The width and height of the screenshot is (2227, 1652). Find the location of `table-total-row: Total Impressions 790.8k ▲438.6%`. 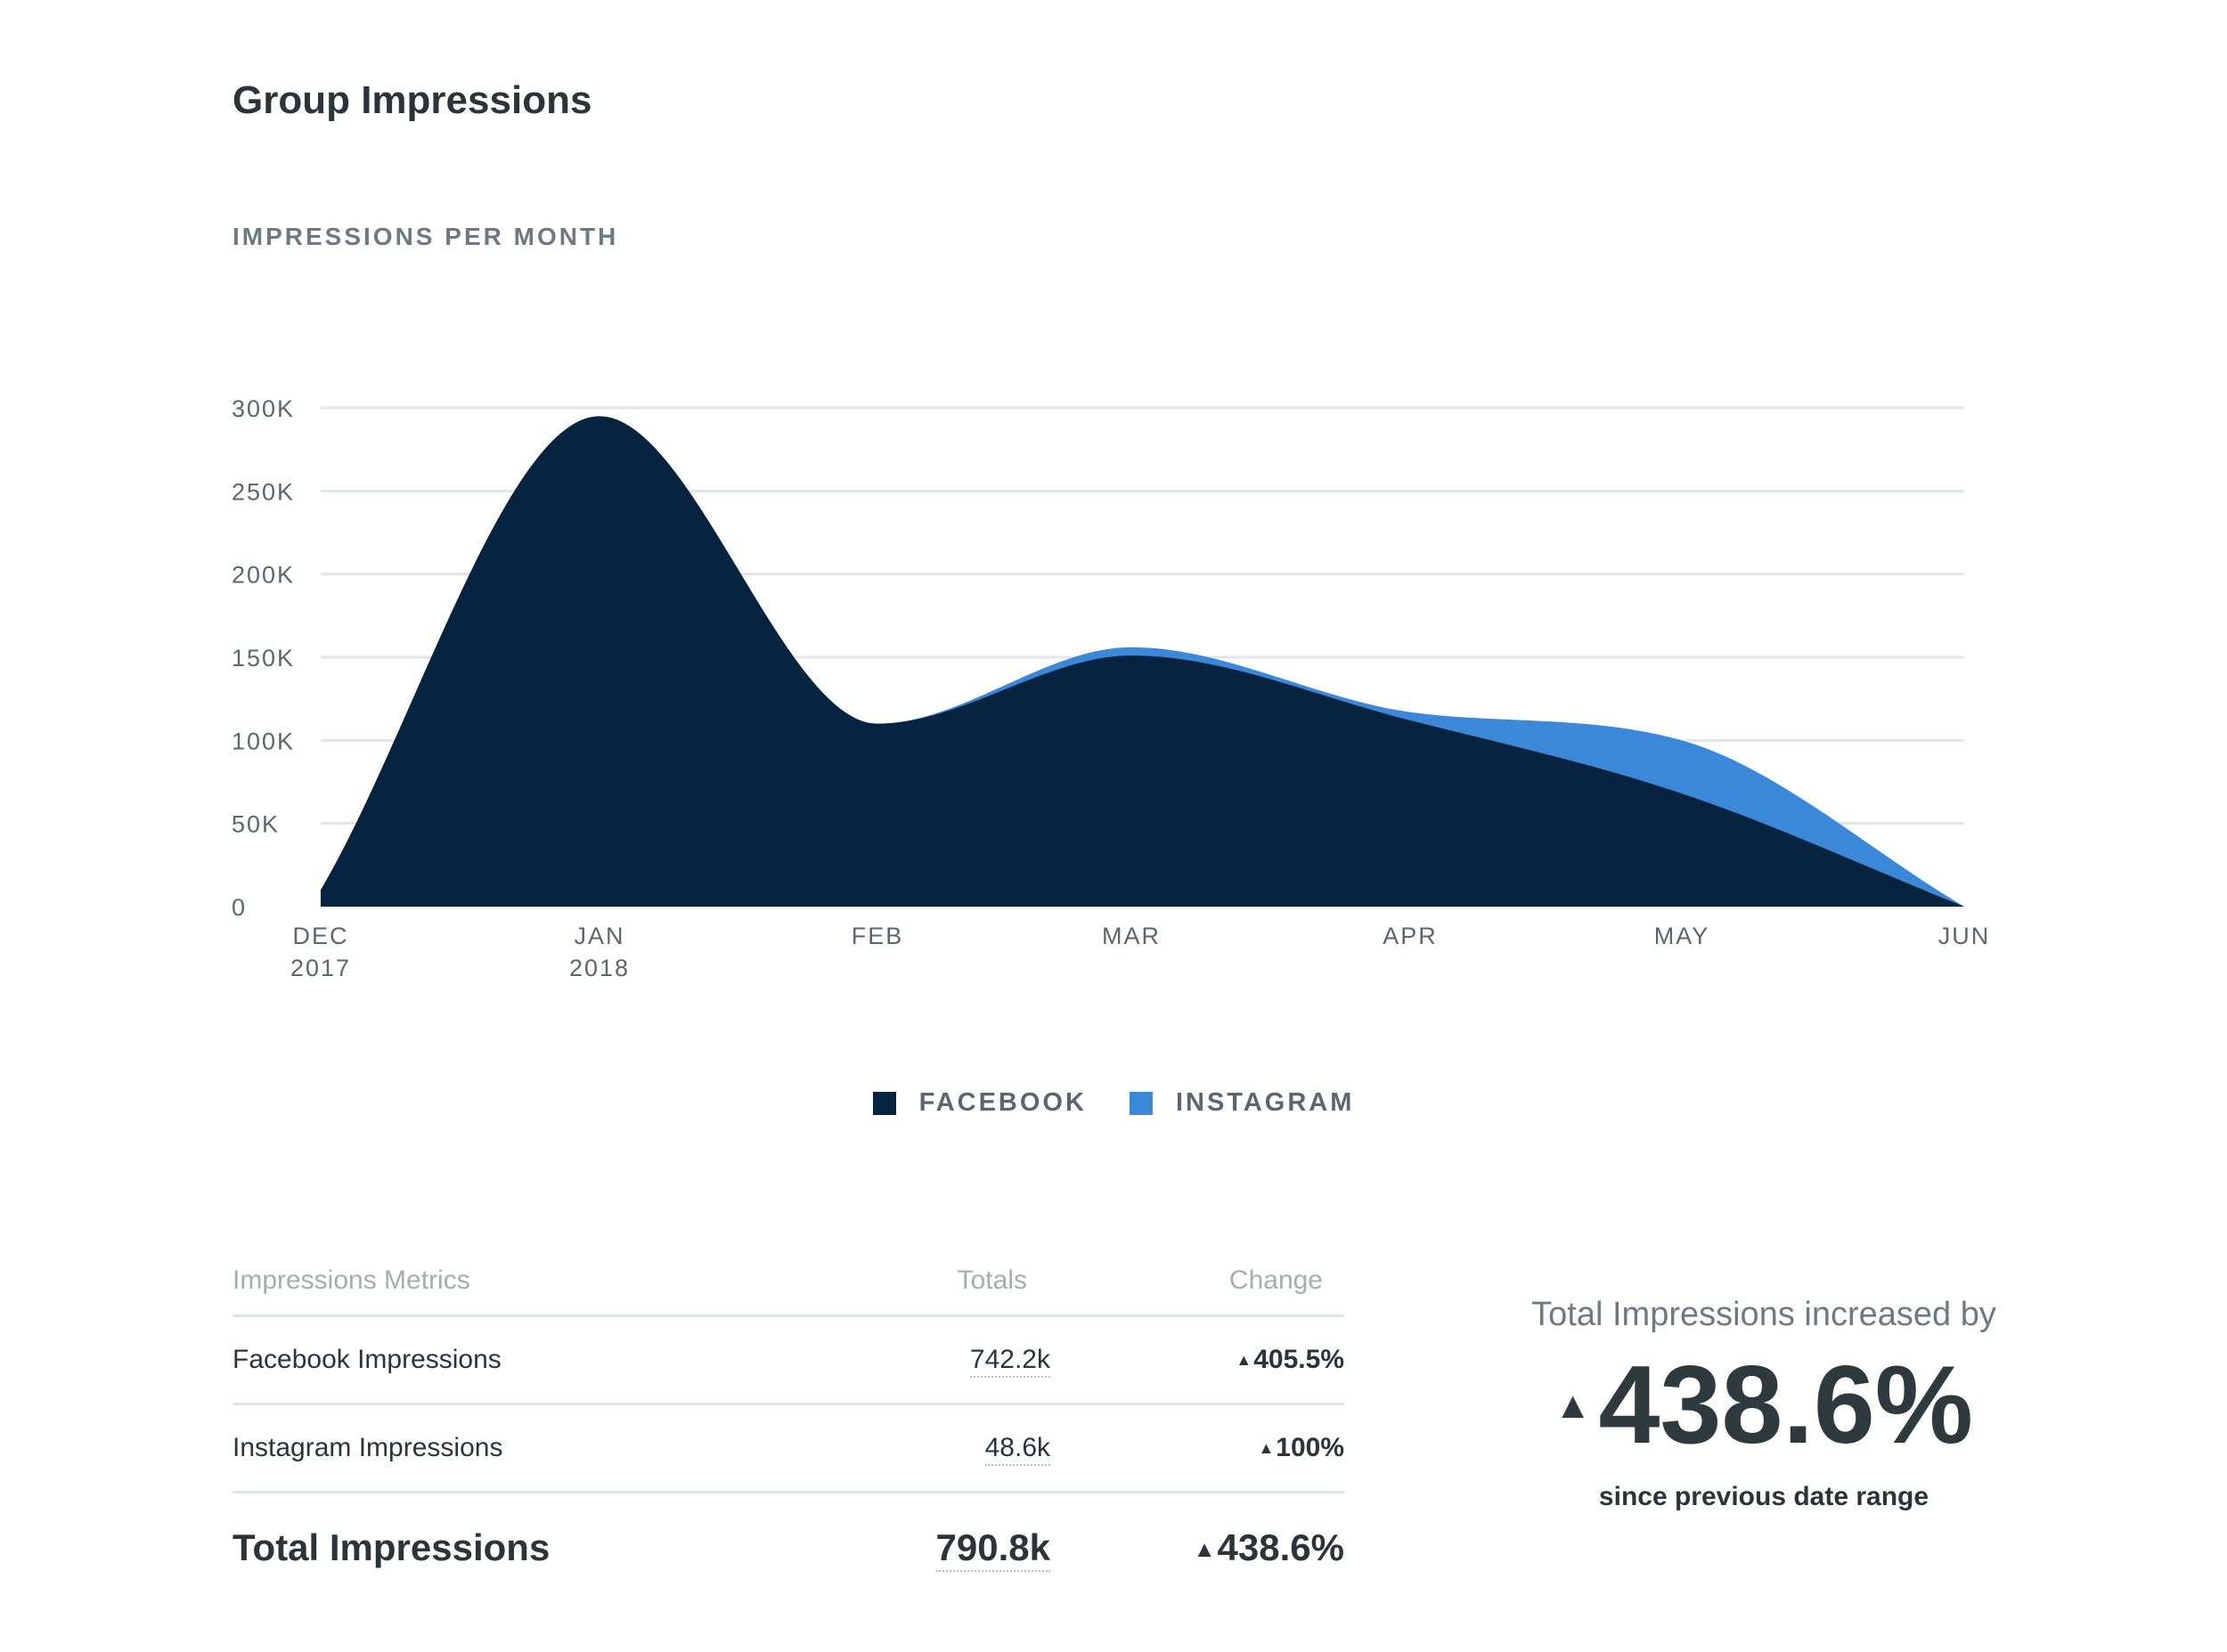

table-total-row: Total Impressions 790.8k ▲438.6% is located at coordinates (788, 1547).